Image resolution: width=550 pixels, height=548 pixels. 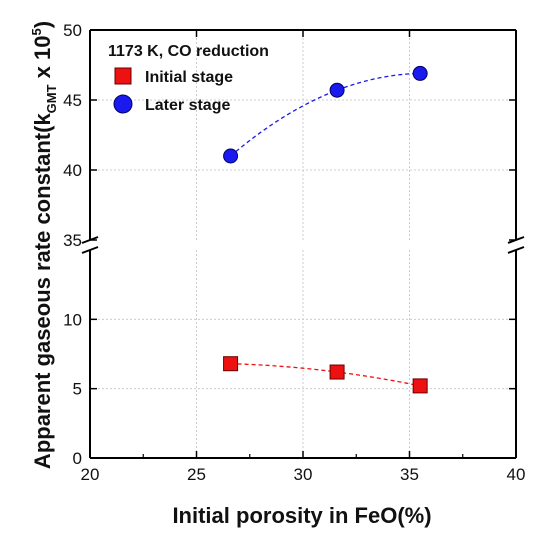 What do you see at coordinates (188, 51) in the screenshot?
I see `legend-title: 1173 K, CO reduction` at bounding box center [188, 51].